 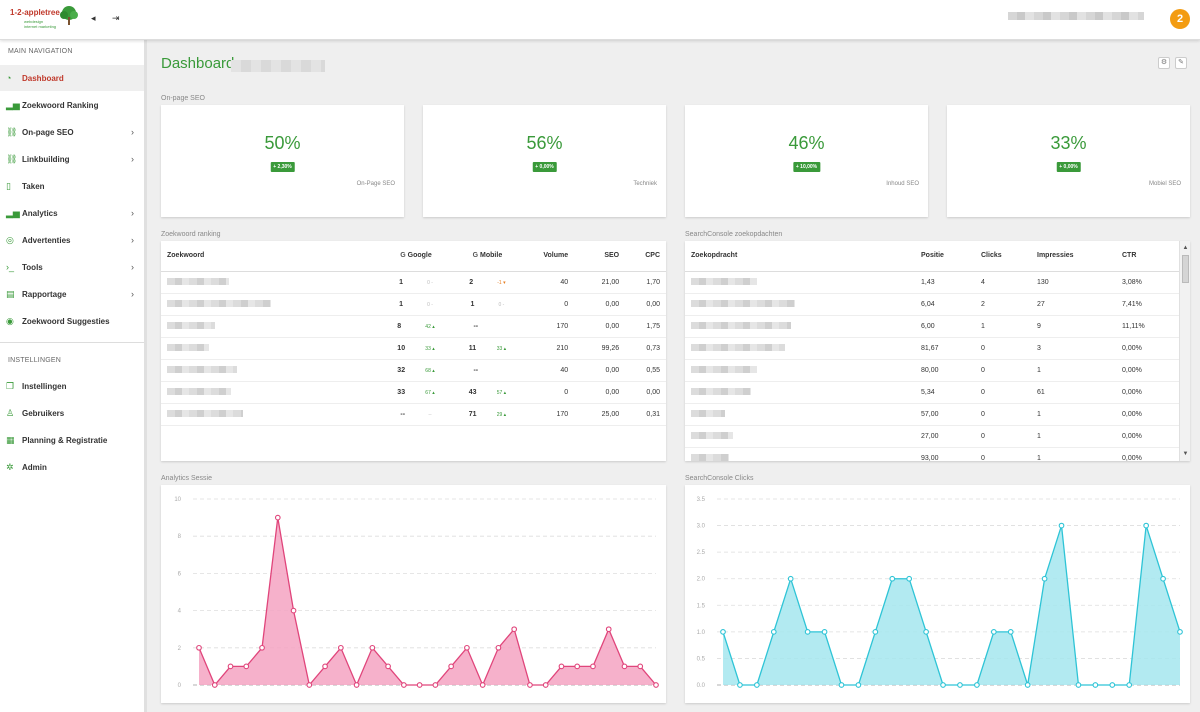 What do you see at coordinates (72, 294) in the screenshot?
I see `sidebar-item-rapportage: ▤ Rapportage ›` at bounding box center [72, 294].